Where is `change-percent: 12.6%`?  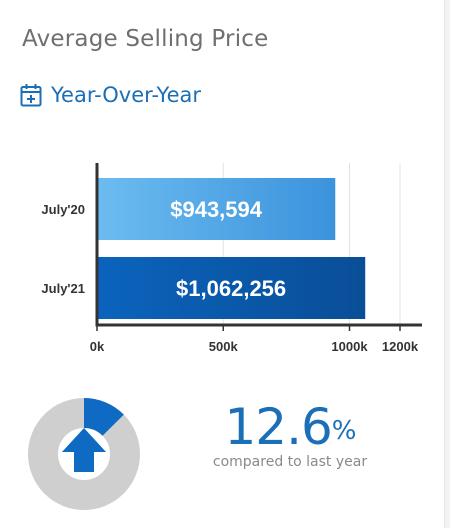 change-percent: 12.6% is located at coordinates (290, 427).